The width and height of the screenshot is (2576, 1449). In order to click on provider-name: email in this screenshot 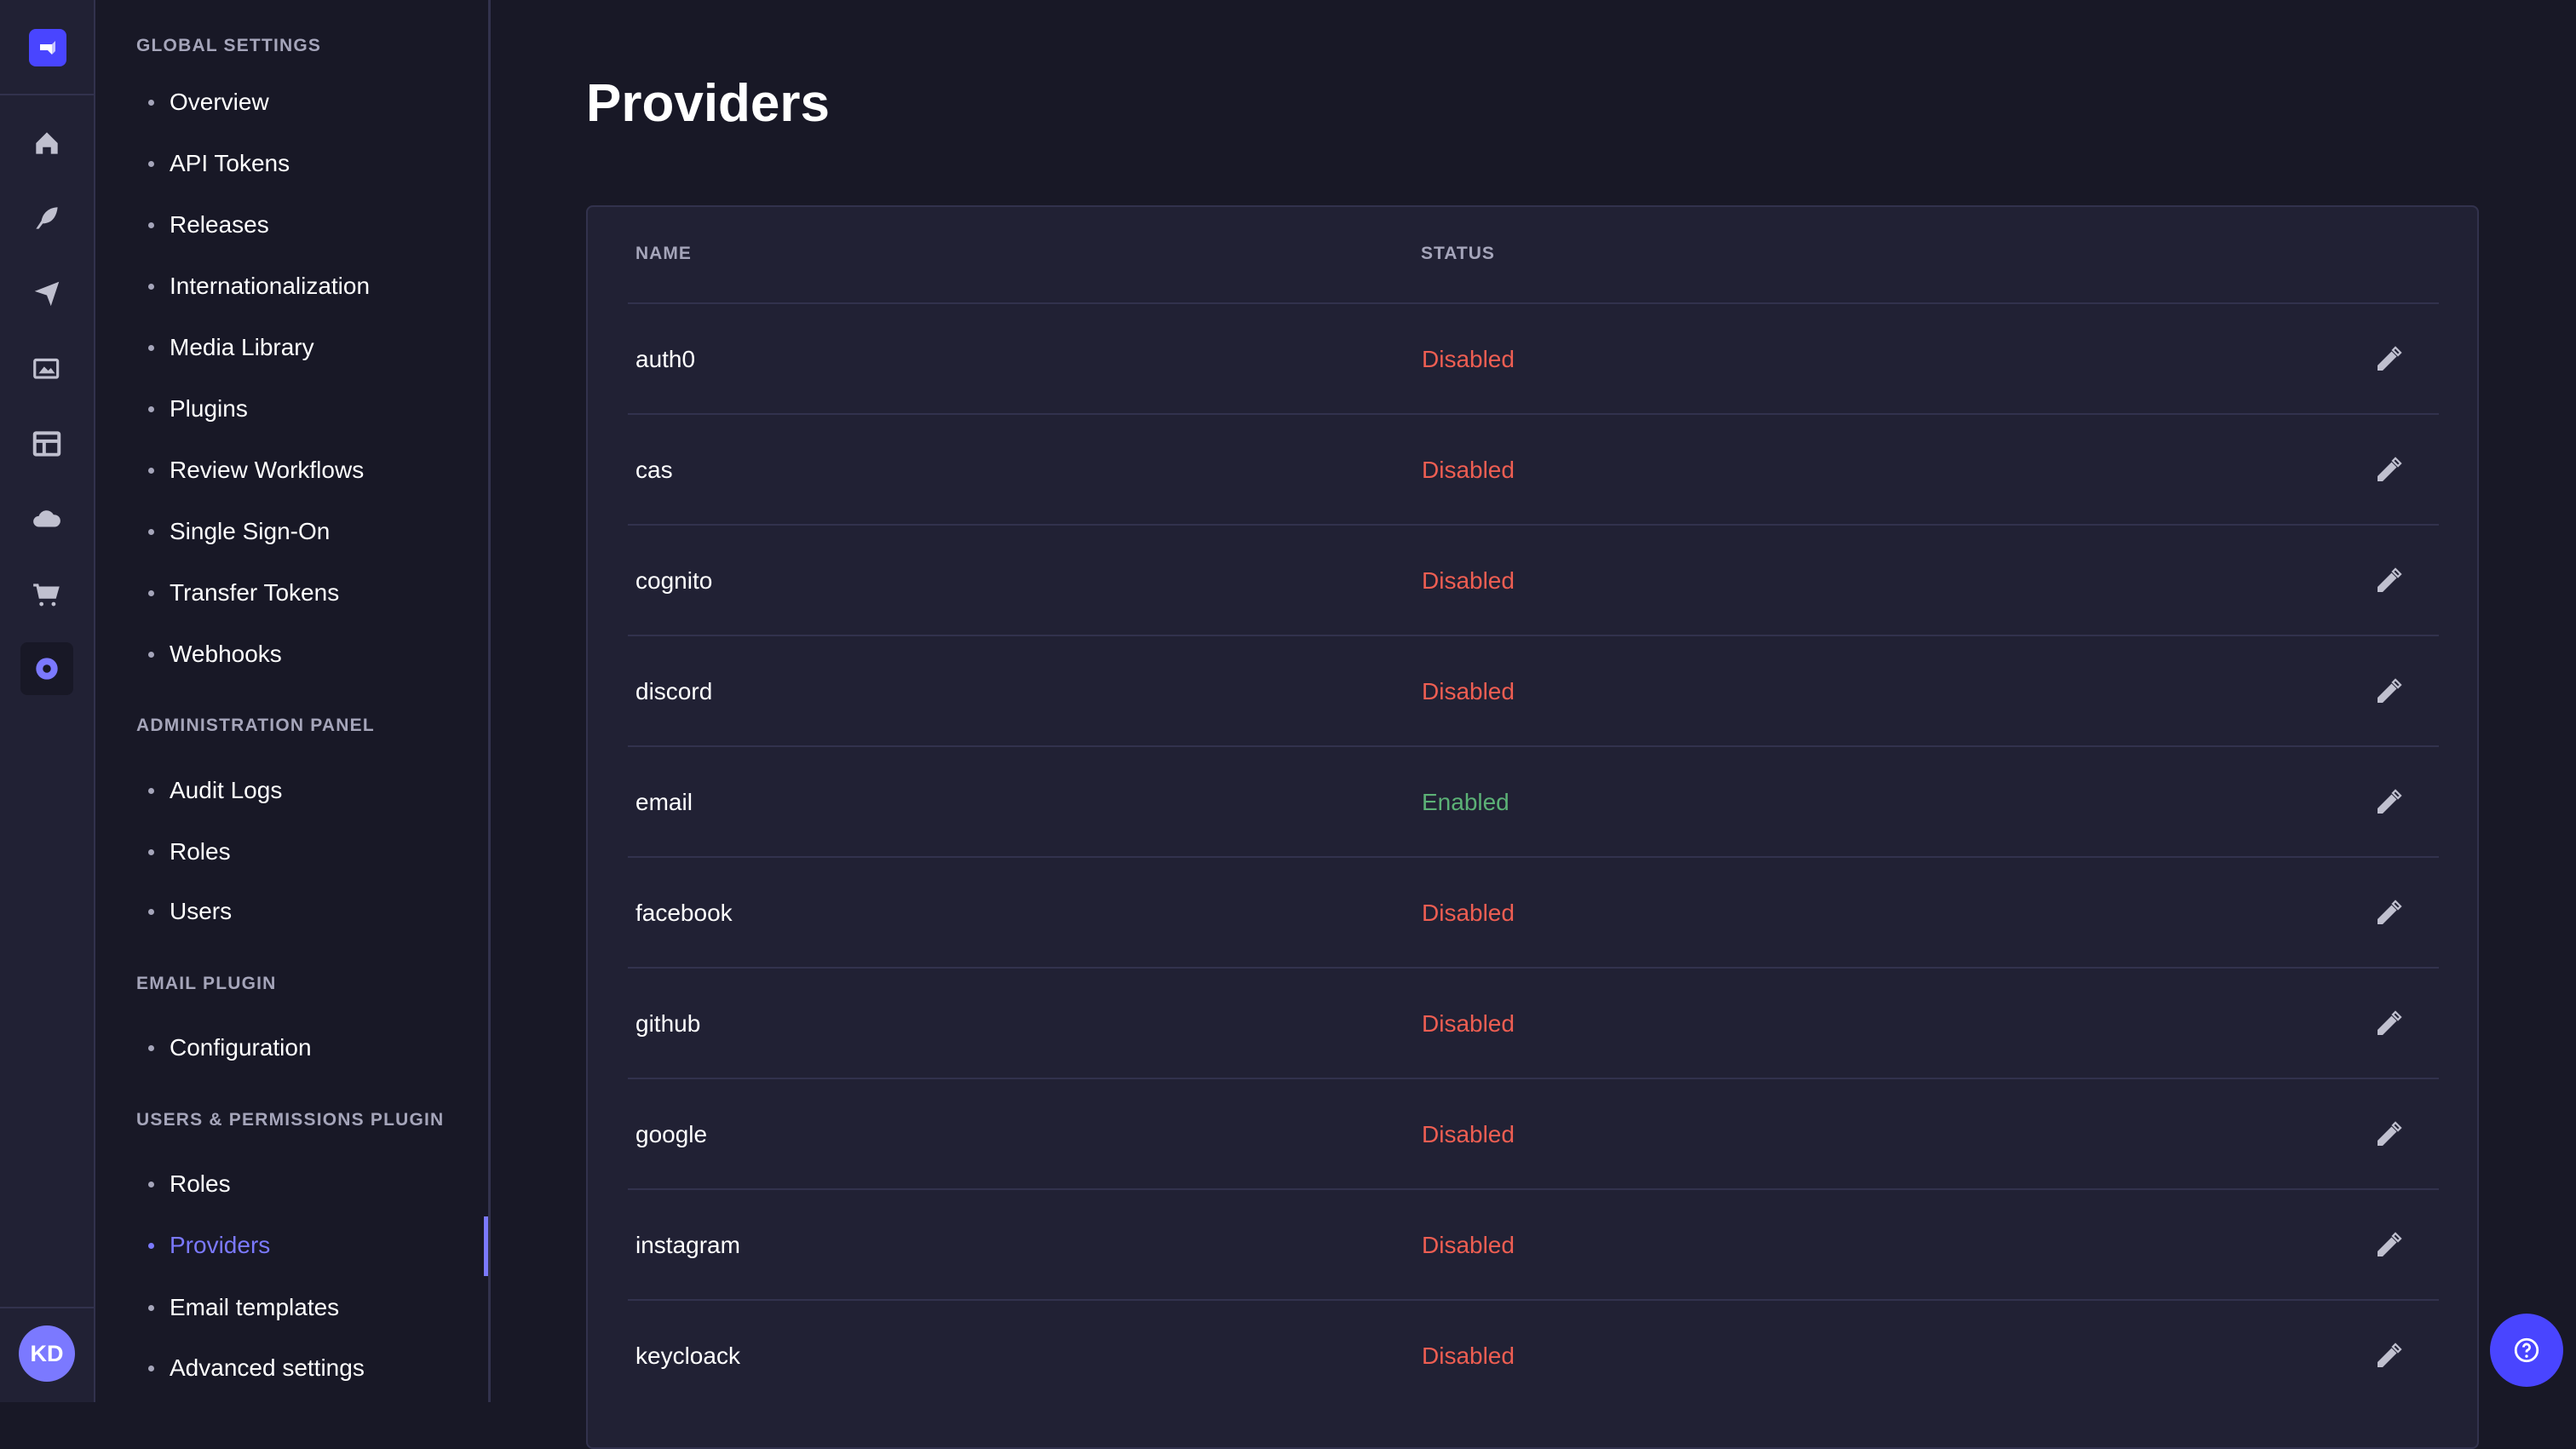, I will do `click(664, 802)`.